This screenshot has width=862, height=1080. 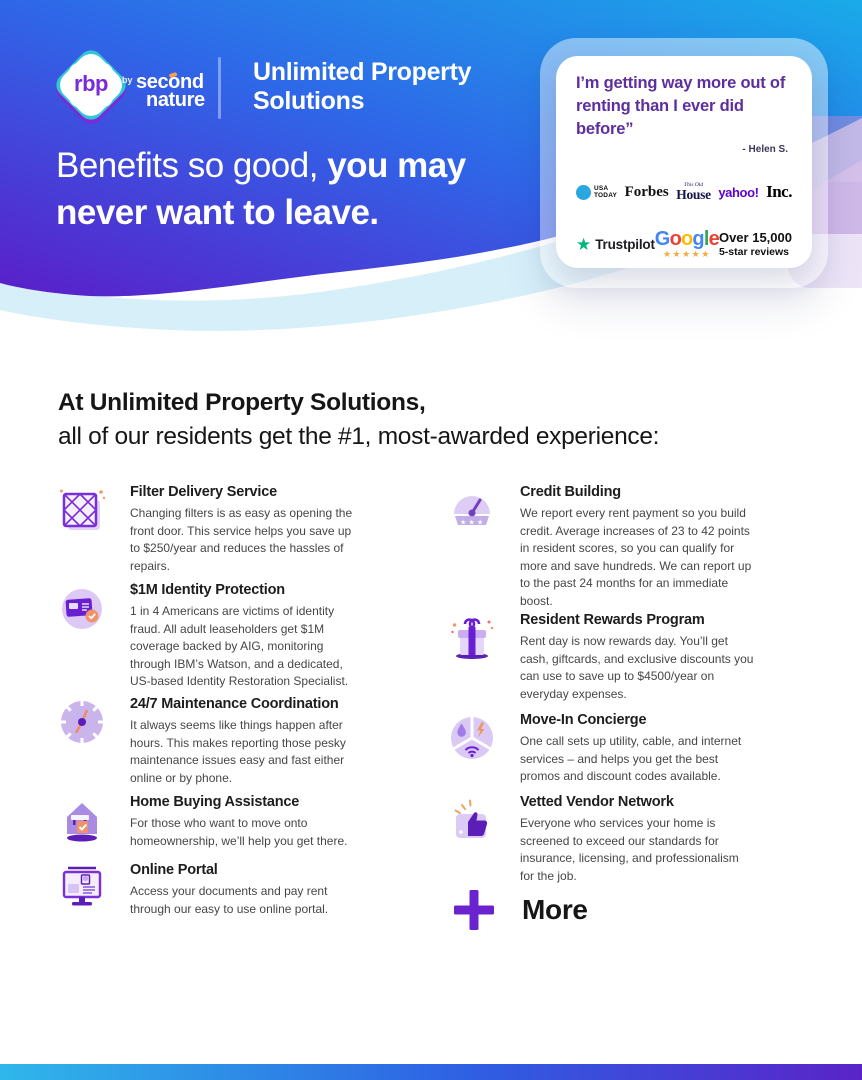 I want to click on house-label: House, so click(x=693, y=195).